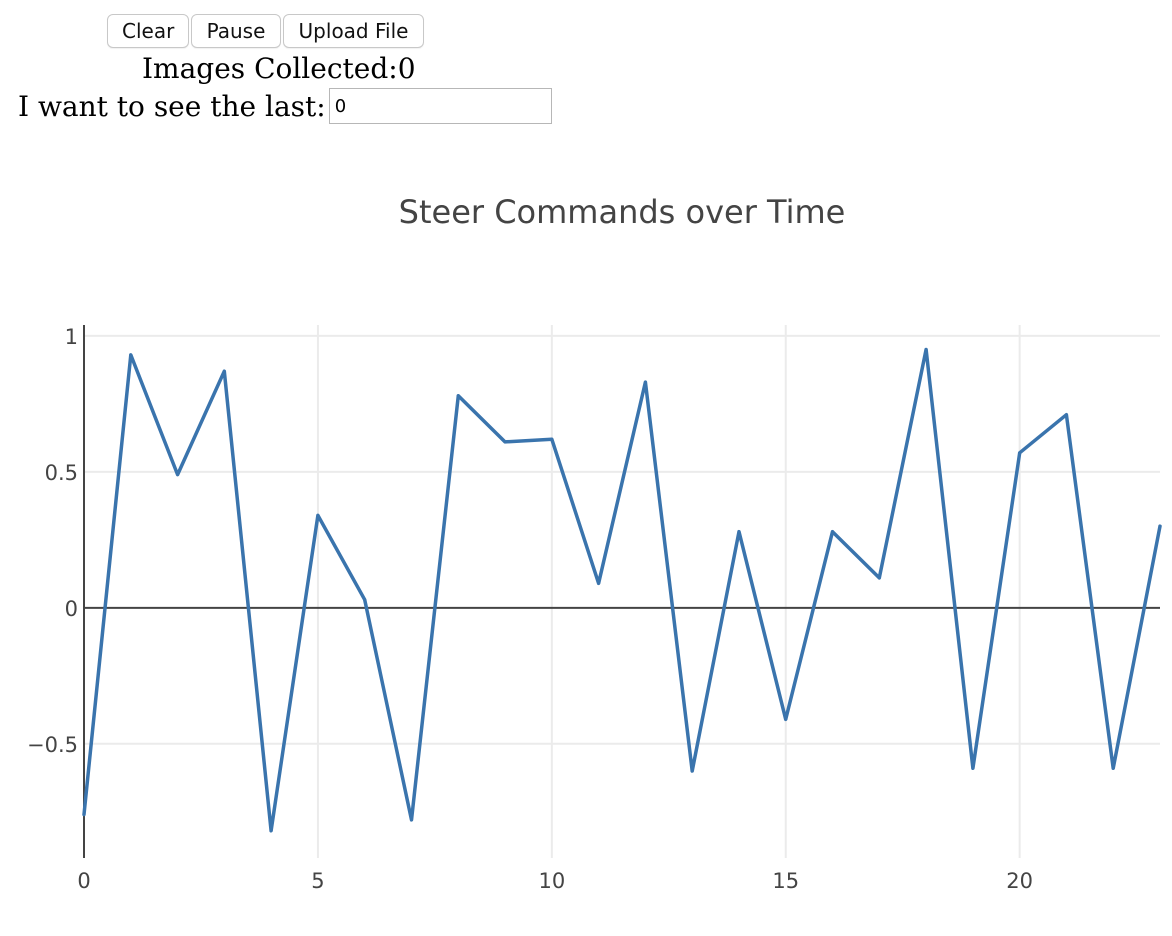 This screenshot has width=1172, height=936. What do you see at coordinates (83, 881) in the screenshot?
I see `x-tick-label: 0` at bounding box center [83, 881].